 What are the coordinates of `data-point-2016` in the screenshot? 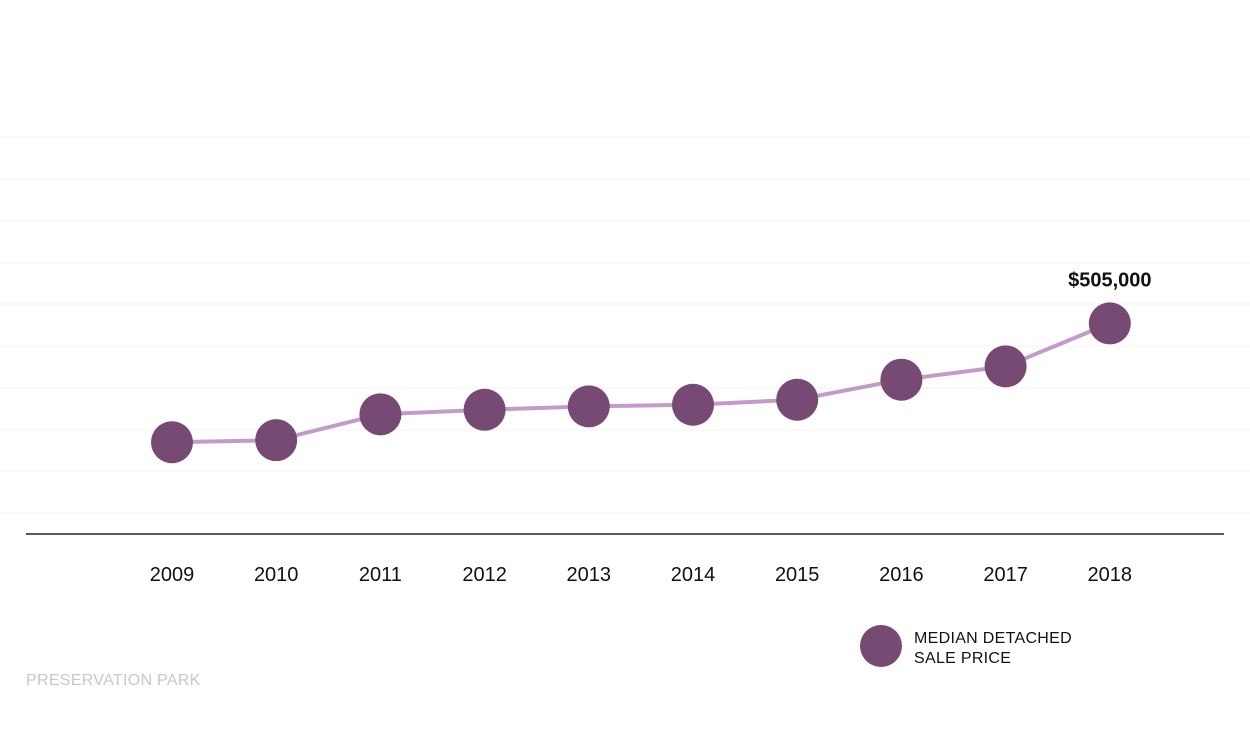 It's located at (901, 379).